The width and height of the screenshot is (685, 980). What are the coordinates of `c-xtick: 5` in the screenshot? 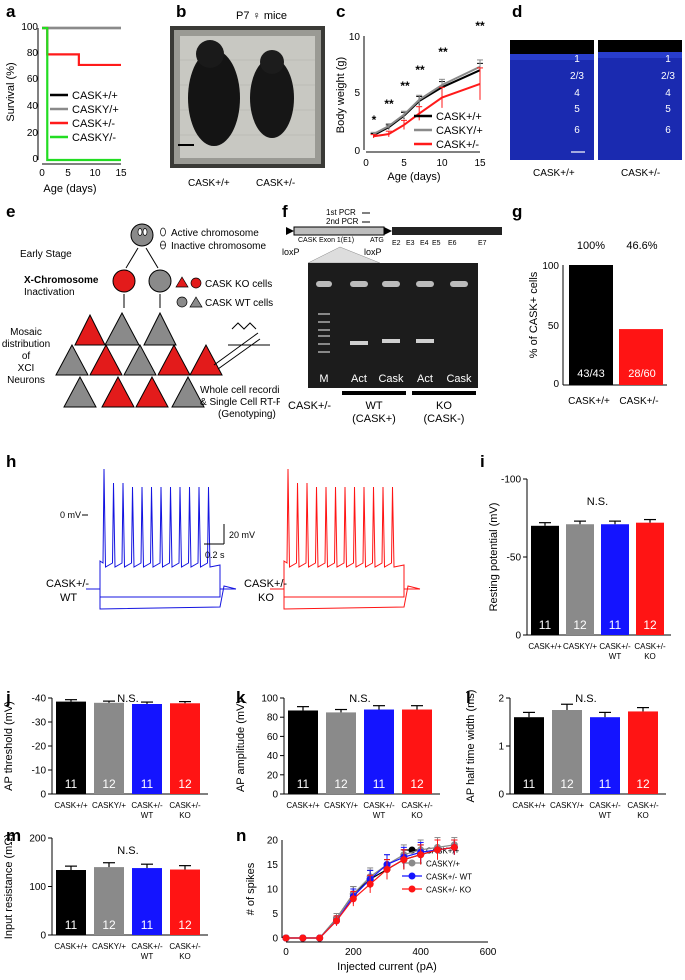 It's located at (404, 163).